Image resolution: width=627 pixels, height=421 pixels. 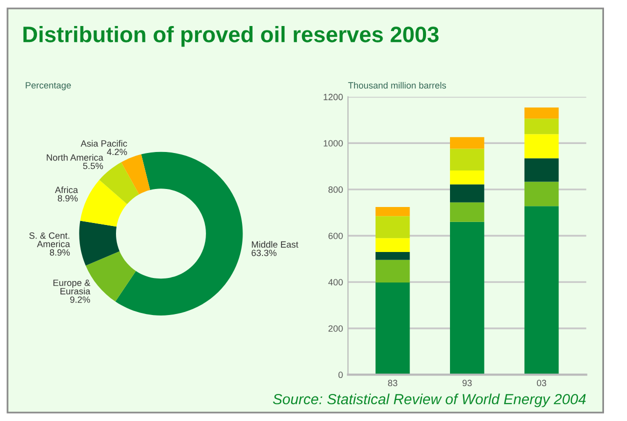 I want to click on slice-label: Asia Pacific, so click(x=104, y=143).